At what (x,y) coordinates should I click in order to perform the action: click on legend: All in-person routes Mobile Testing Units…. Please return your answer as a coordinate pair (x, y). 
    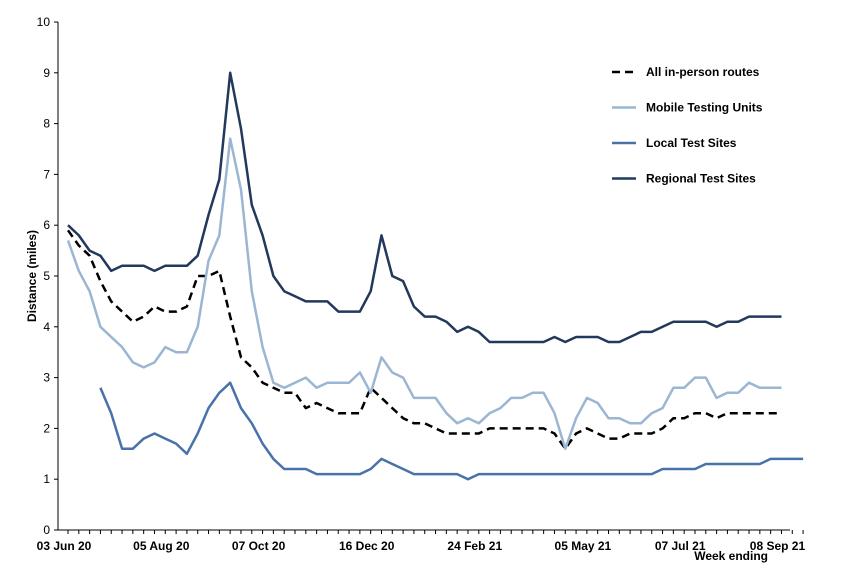
    Looking at the image, I should click on (687, 125).